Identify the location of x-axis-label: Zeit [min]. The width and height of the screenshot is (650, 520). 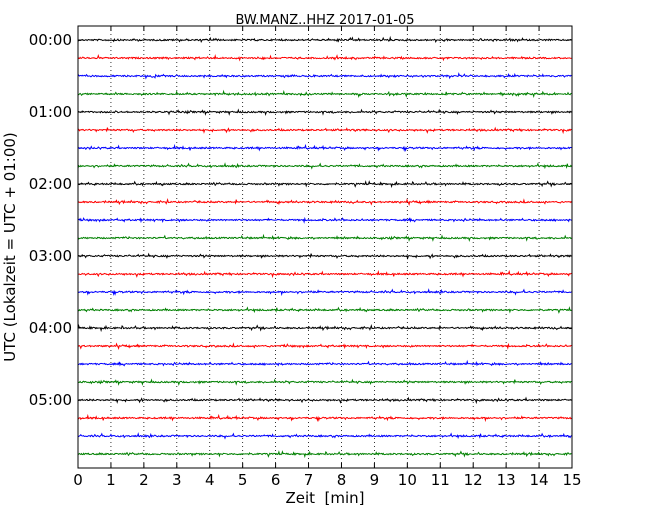
(324, 498).